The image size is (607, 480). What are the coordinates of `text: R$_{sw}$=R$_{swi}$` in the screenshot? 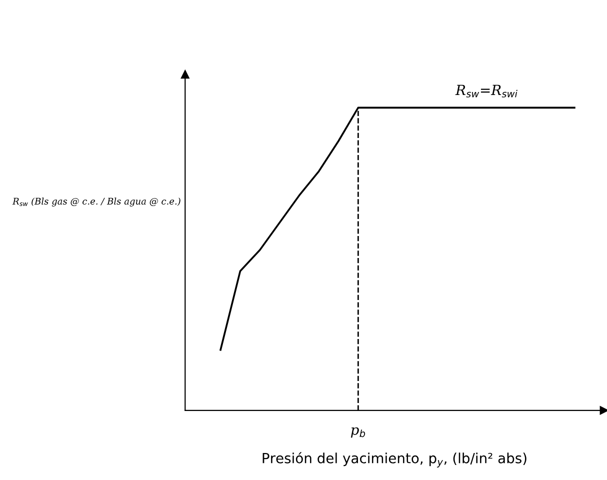 It's located at (486, 91).